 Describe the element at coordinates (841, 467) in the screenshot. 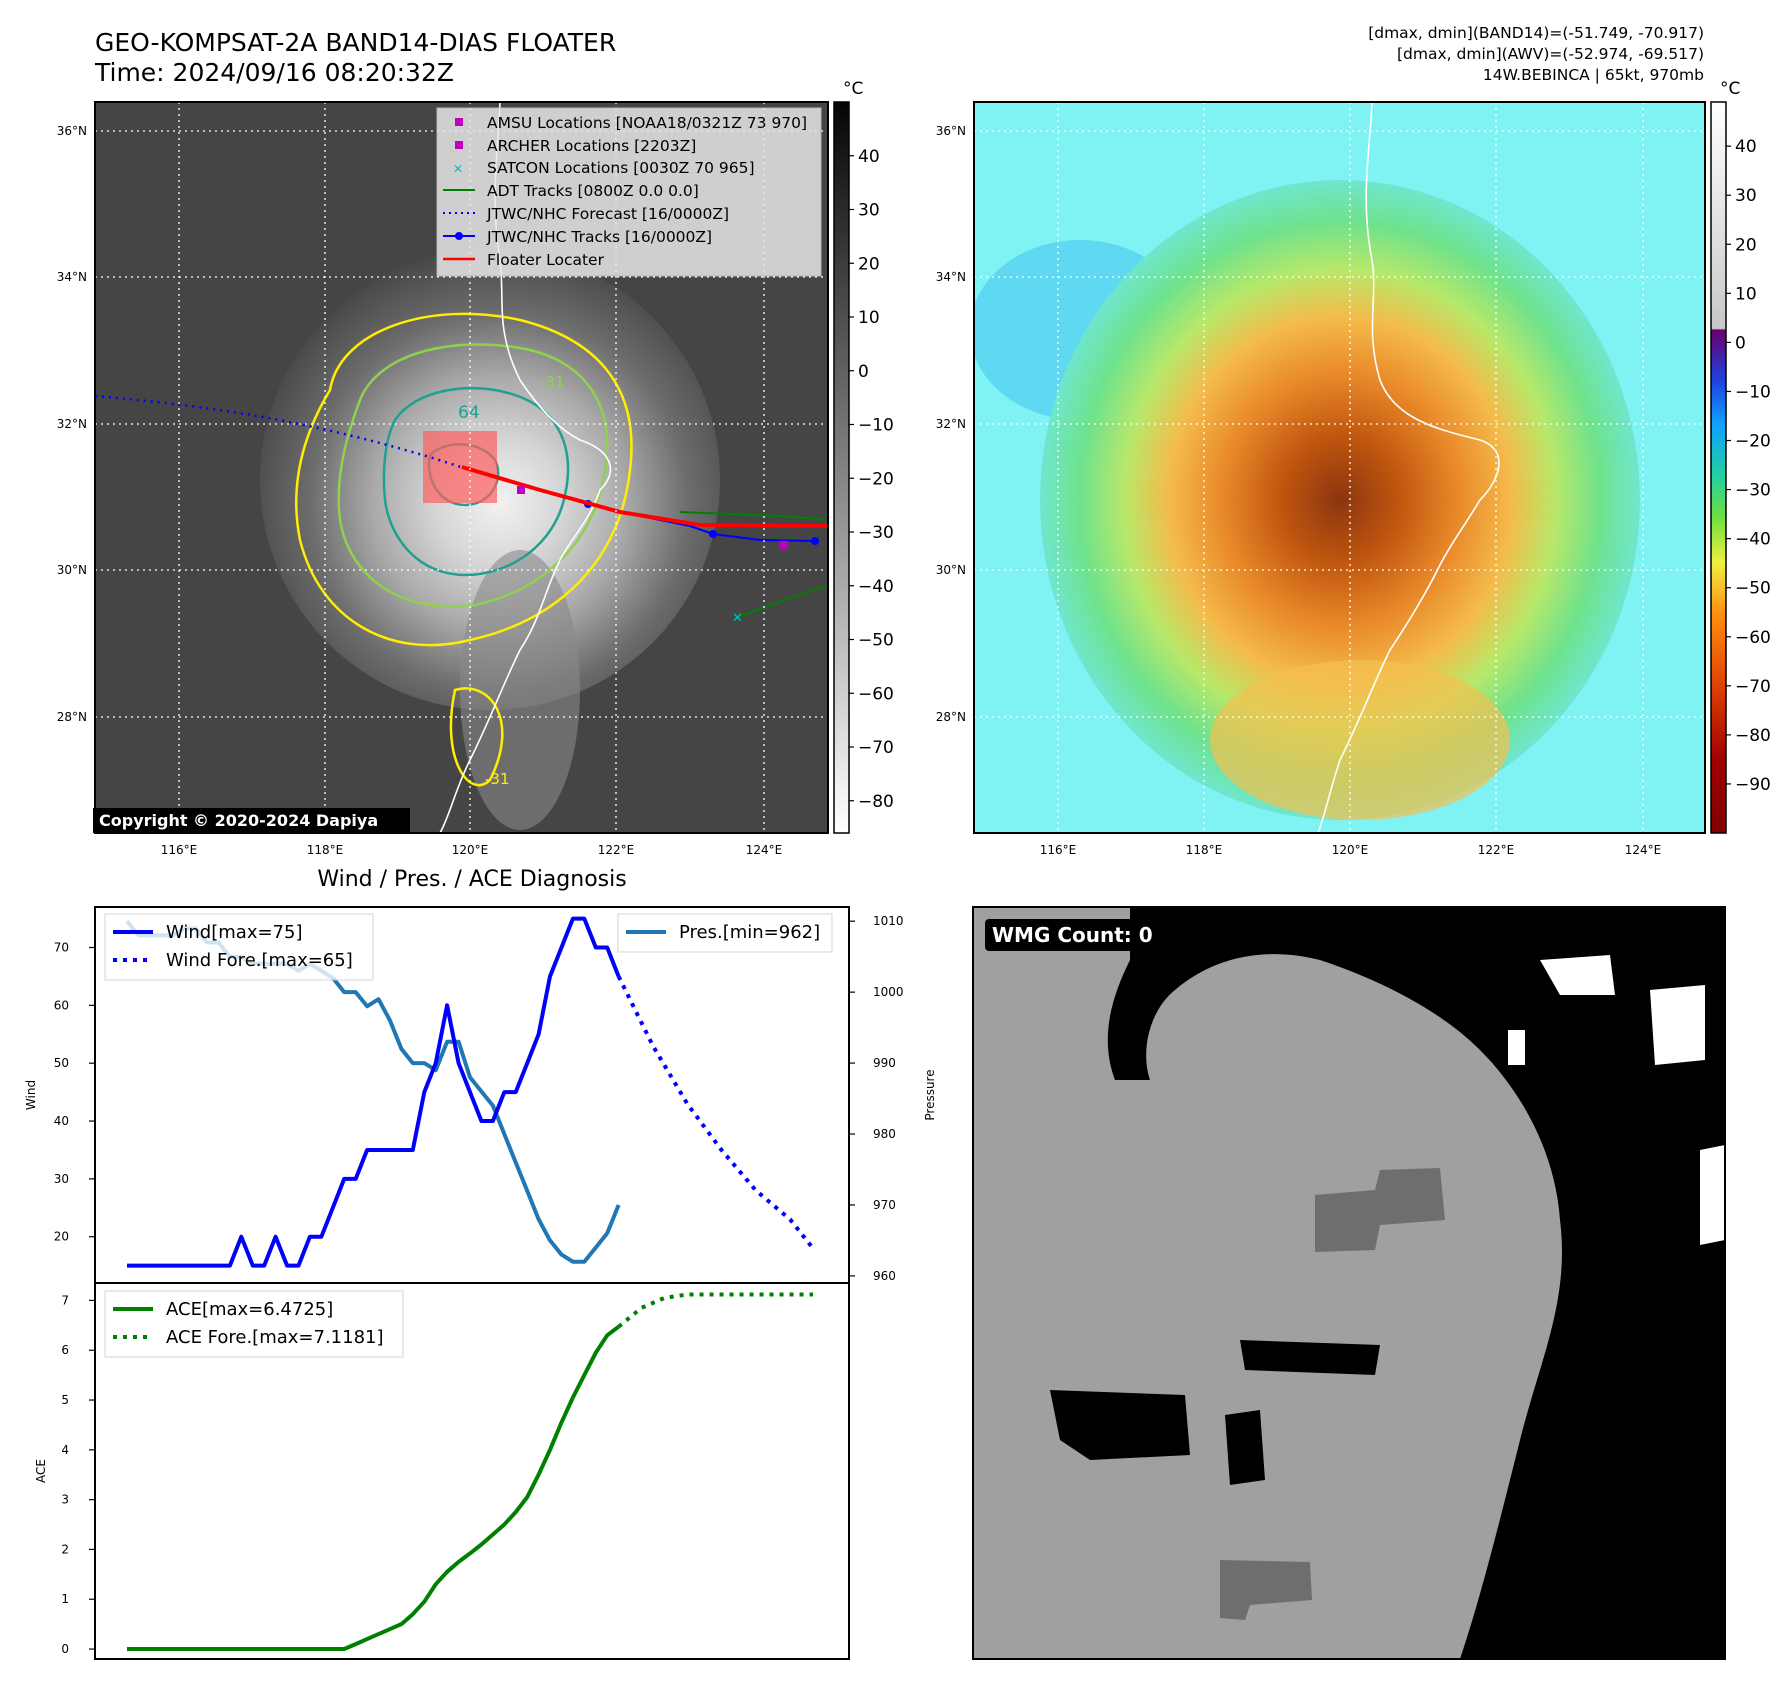

I see `gray-colorbar` at that location.